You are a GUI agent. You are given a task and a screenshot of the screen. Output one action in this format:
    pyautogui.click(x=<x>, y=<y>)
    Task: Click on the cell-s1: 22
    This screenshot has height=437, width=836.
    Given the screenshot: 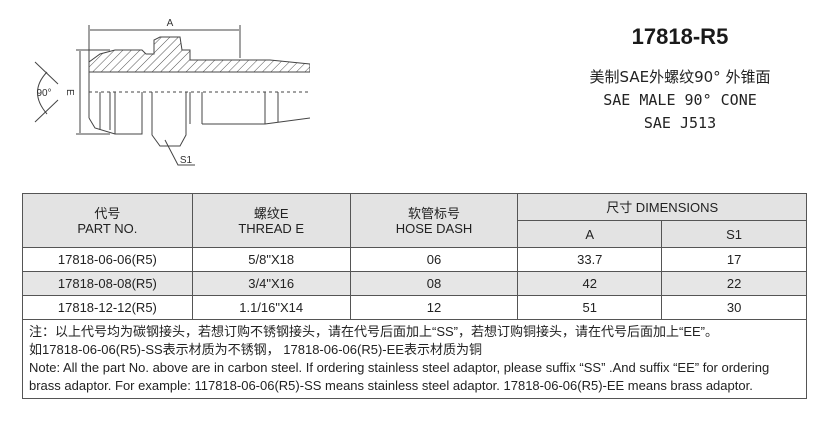 What is the action you would take?
    pyautogui.click(x=734, y=283)
    